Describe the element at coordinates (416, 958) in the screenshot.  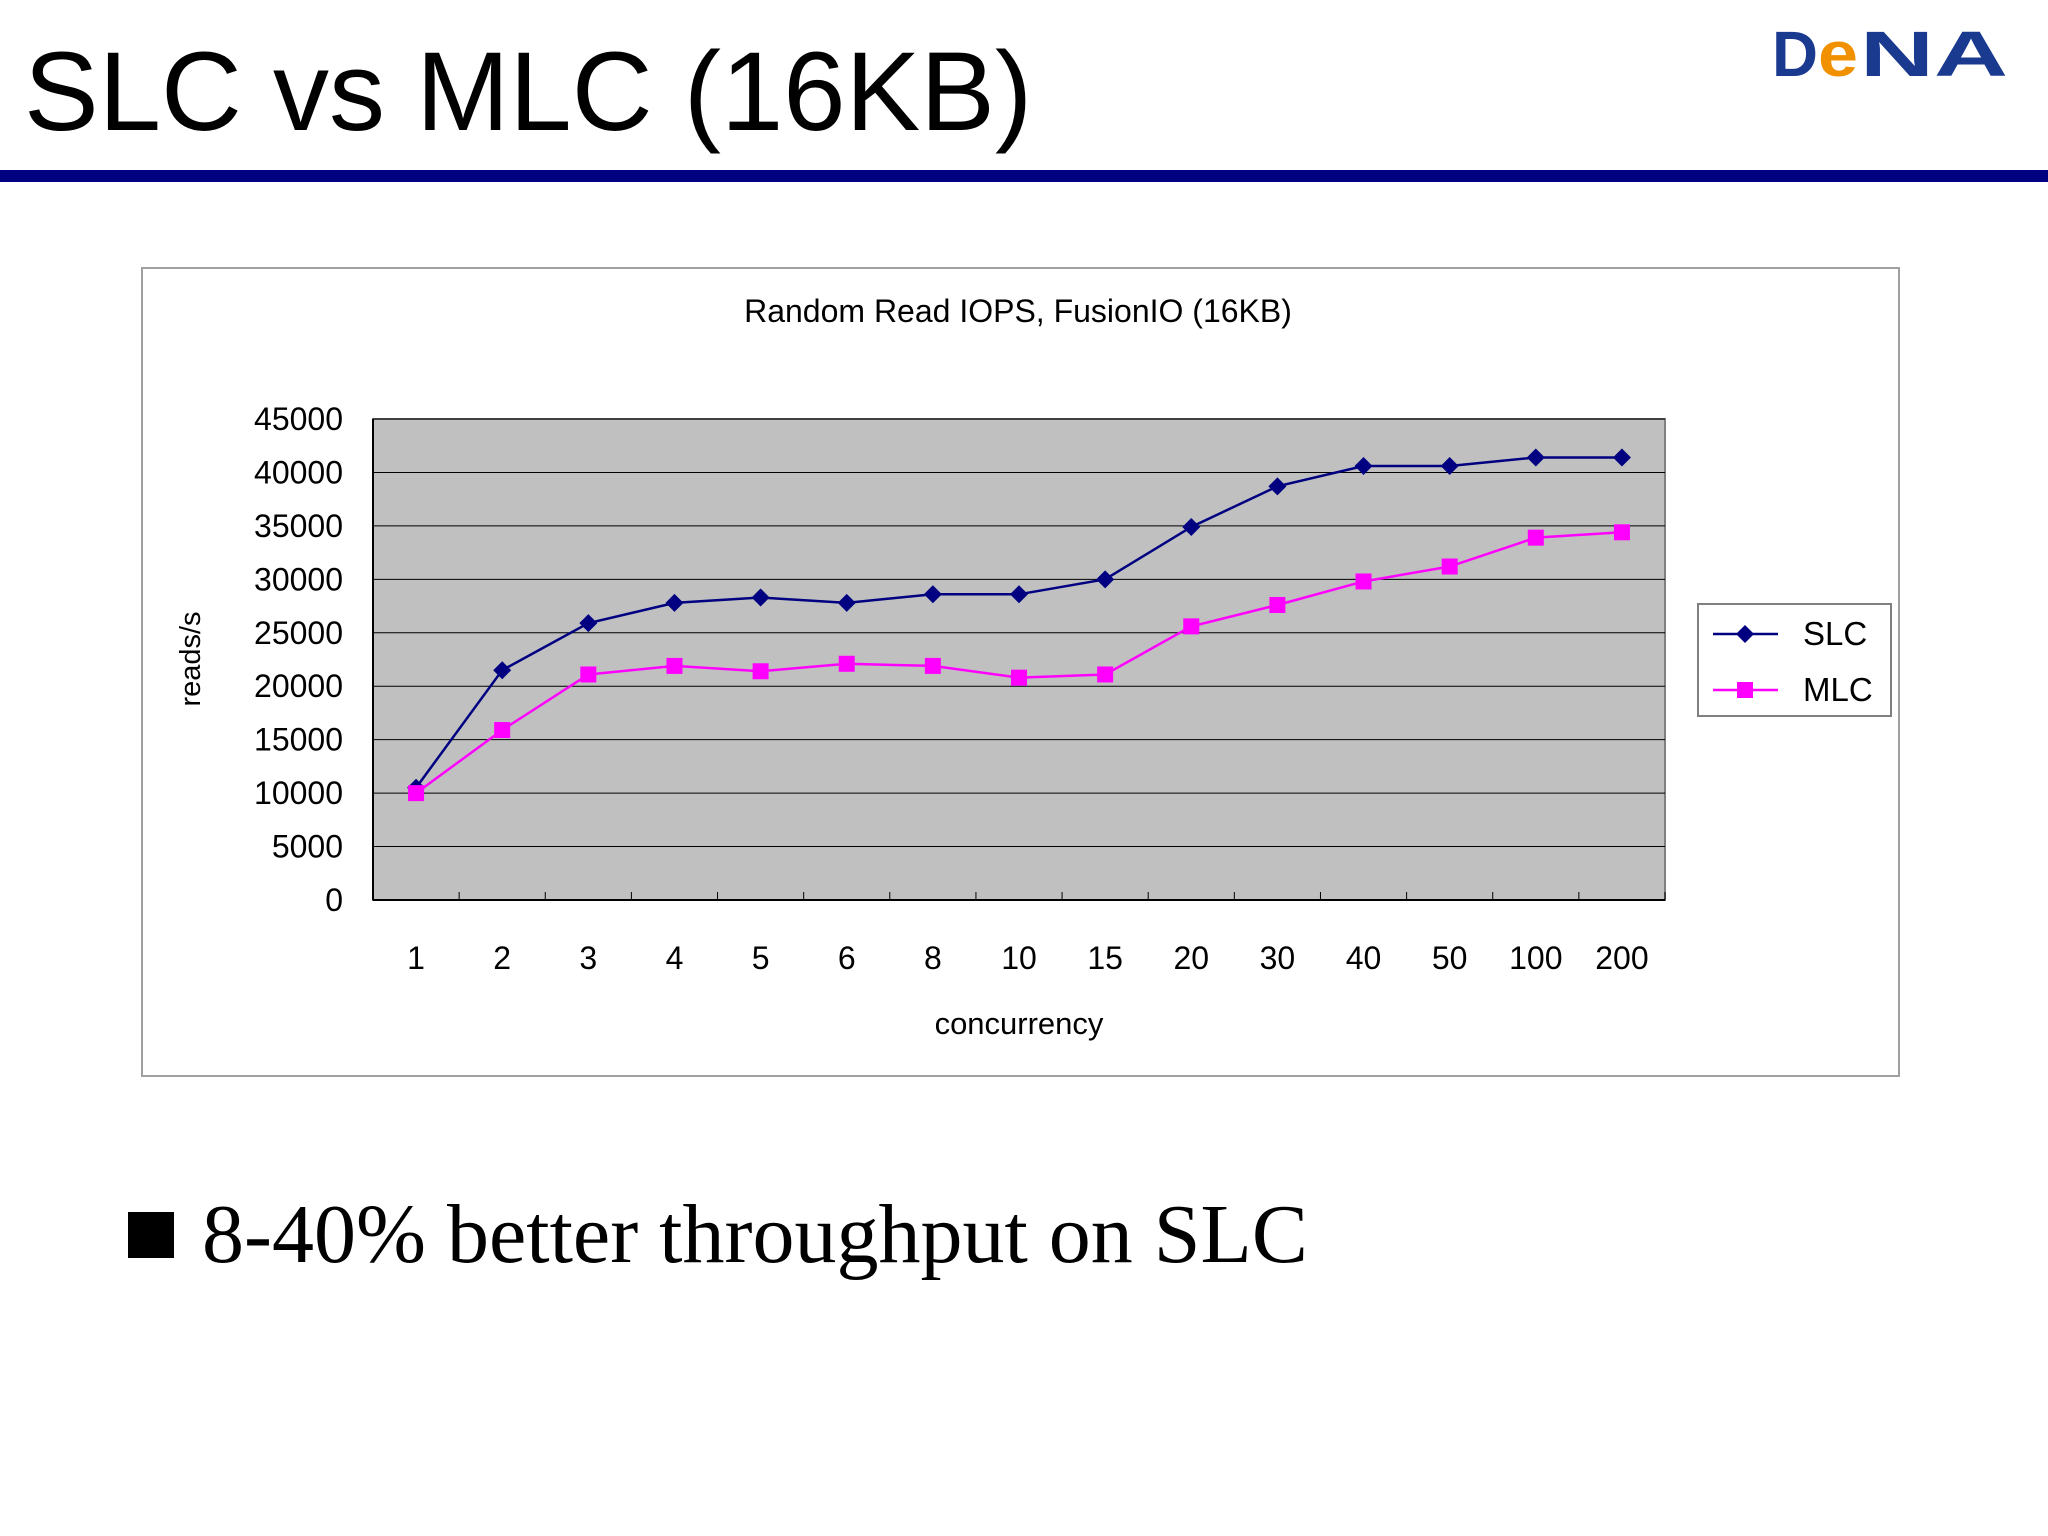
I see `x-tick-label: 1` at that location.